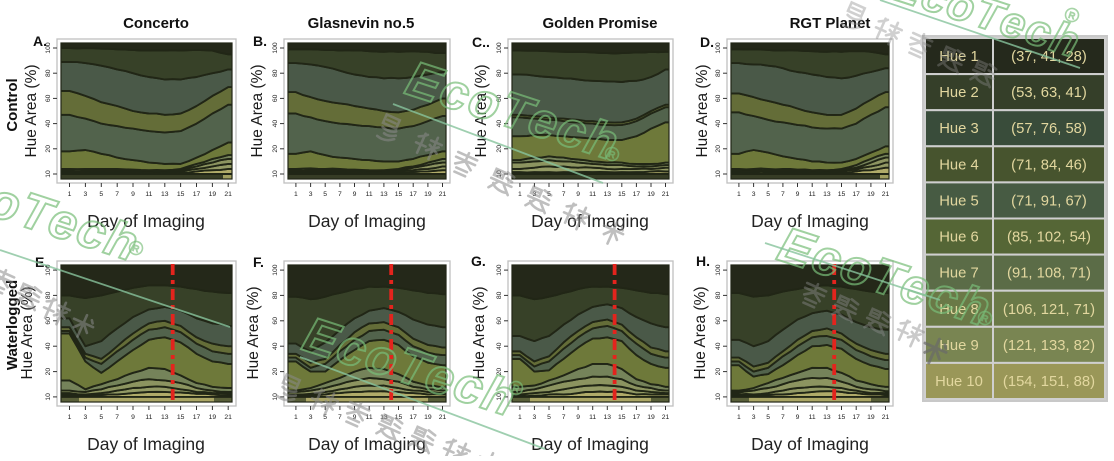  I want to click on svg-text: D., so click(707, 42).